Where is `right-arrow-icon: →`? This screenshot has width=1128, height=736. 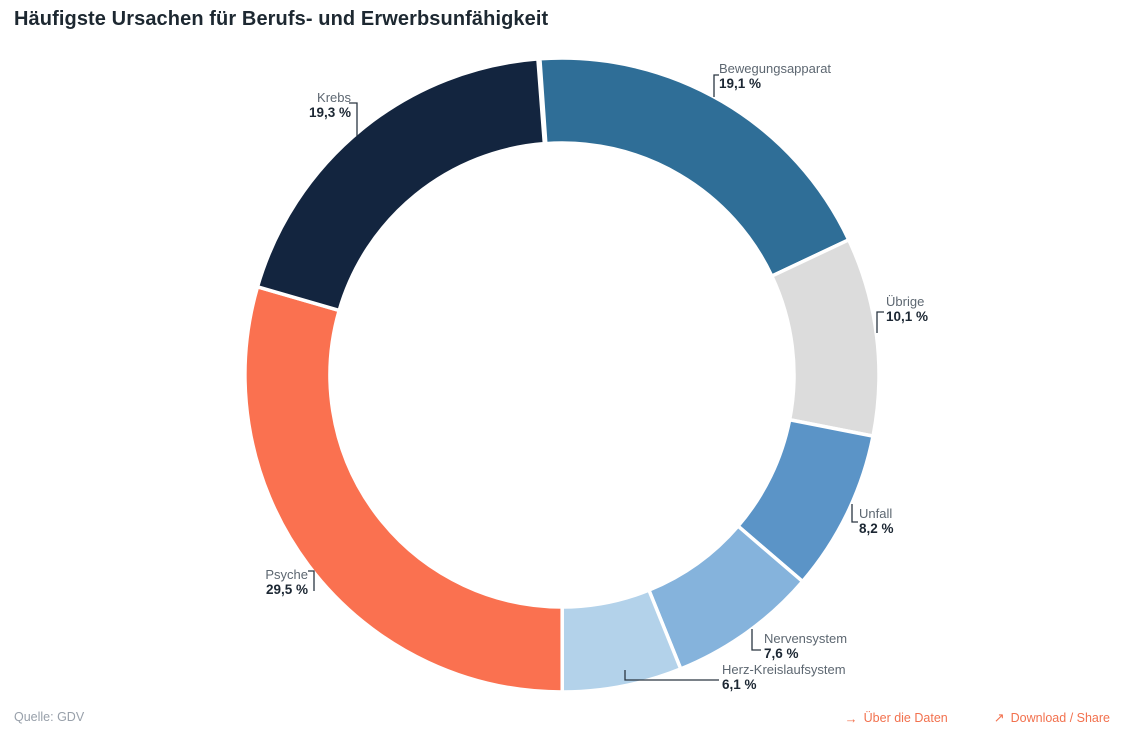
right-arrow-icon: → is located at coordinates (851, 718).